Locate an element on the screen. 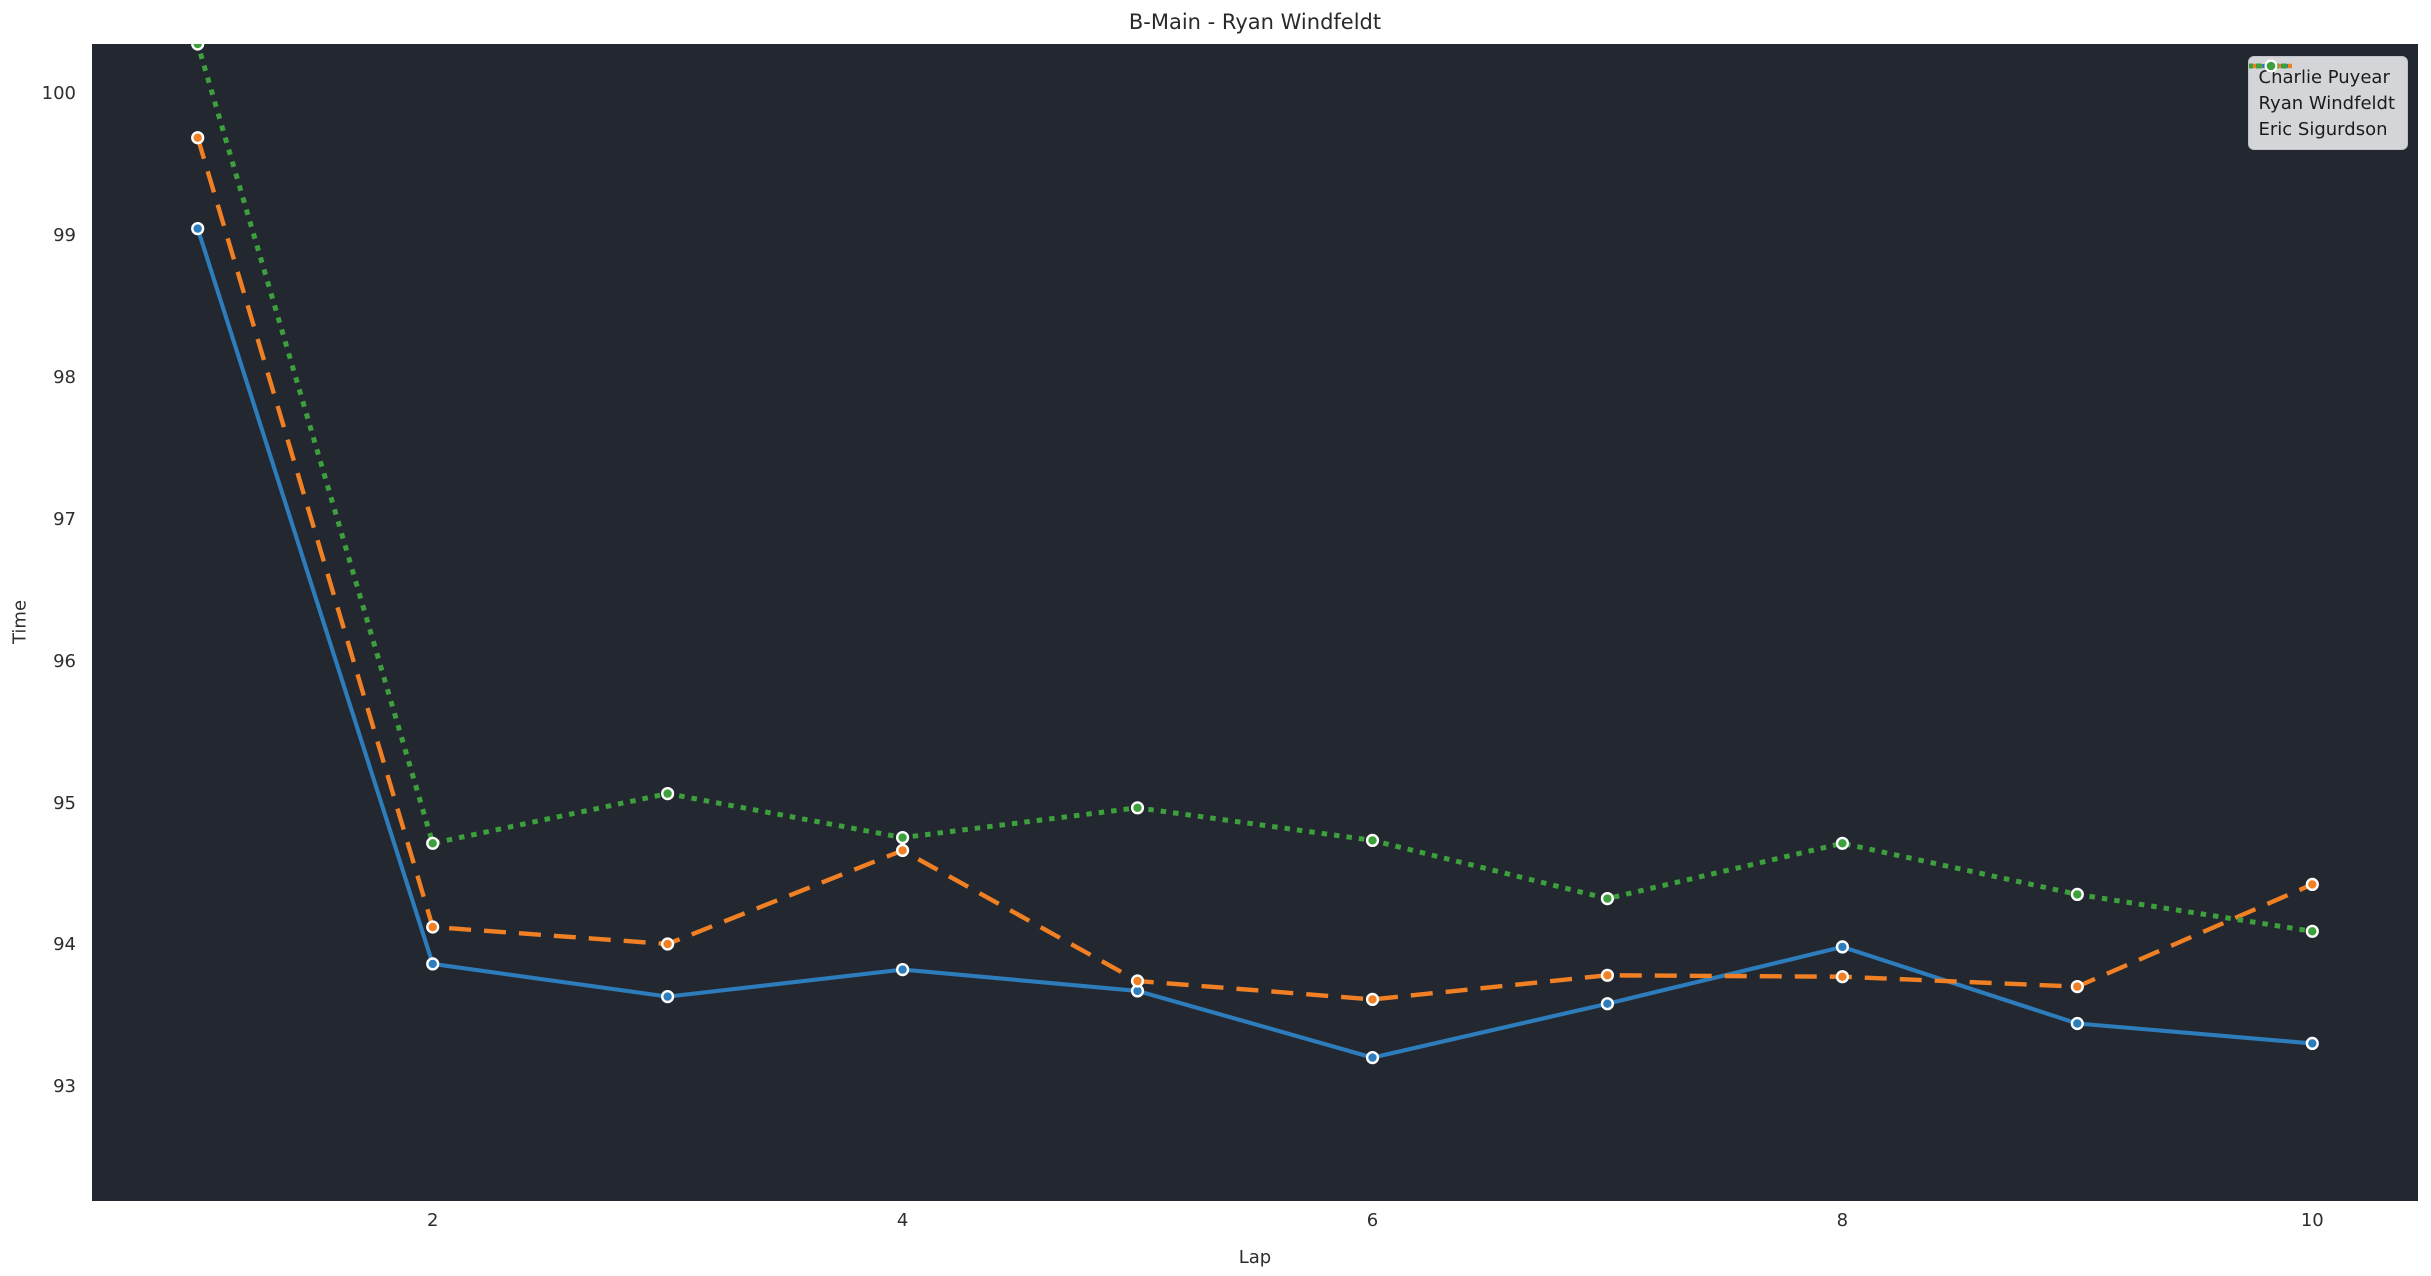 The height and width of the screenshot is (1276, 2431). legend-label-eric-sigurdson: Eric Sigurdson is located at coordinates (2323, 129).